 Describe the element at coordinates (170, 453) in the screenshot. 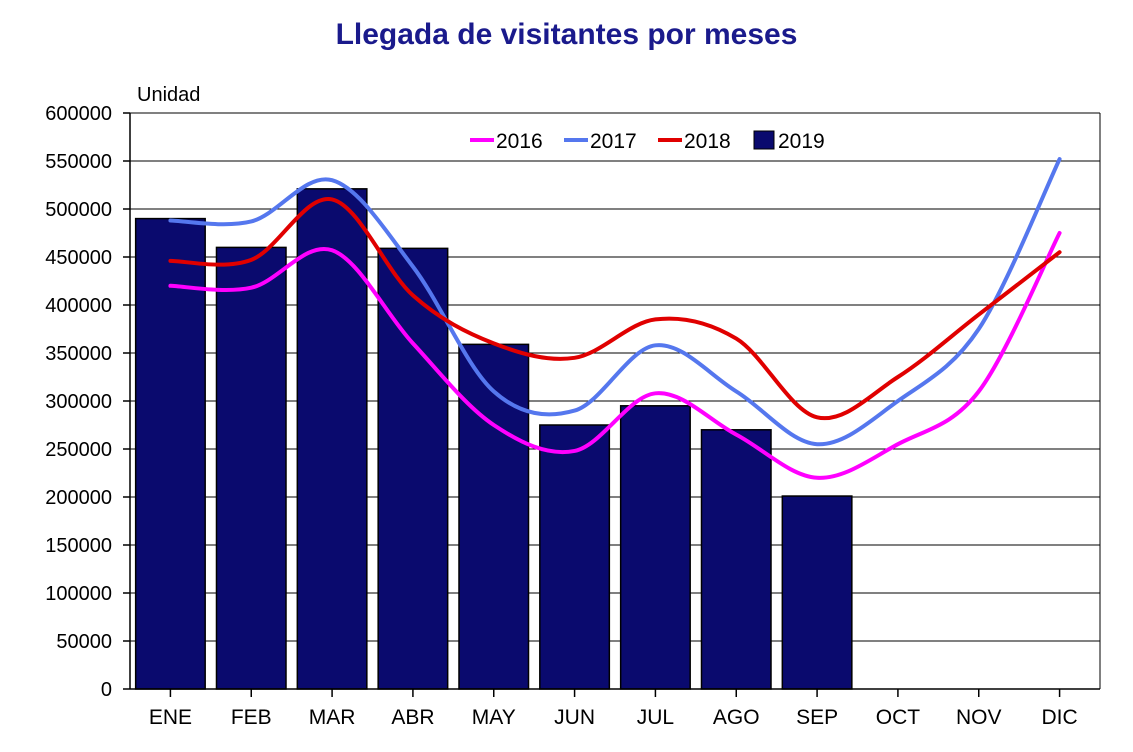

I see `bar-2019-ene` at that location.